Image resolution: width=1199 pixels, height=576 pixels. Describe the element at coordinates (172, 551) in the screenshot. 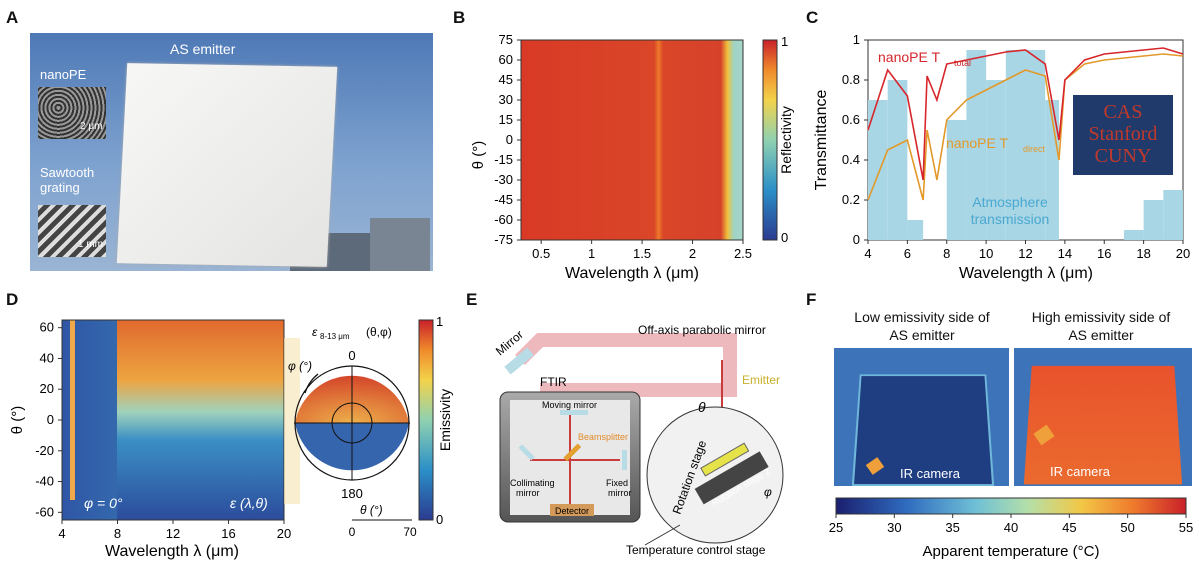

I see `panel-d-xlabel: Wavelength λ (μm)` at that location.